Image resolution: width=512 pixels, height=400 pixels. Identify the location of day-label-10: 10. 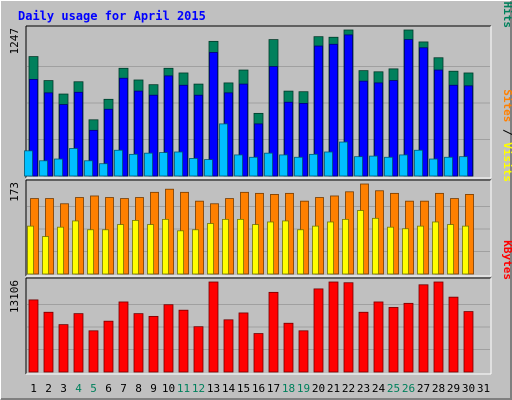
(168, 388).